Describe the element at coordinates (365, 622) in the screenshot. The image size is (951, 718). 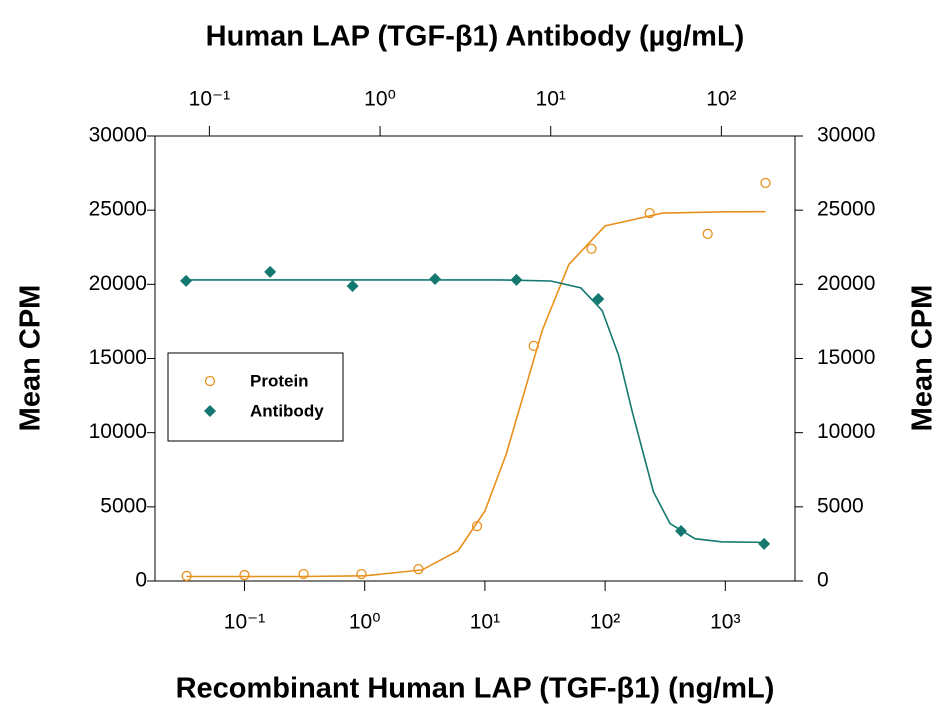
I see `x-tick-label: 10⁰` at that location.